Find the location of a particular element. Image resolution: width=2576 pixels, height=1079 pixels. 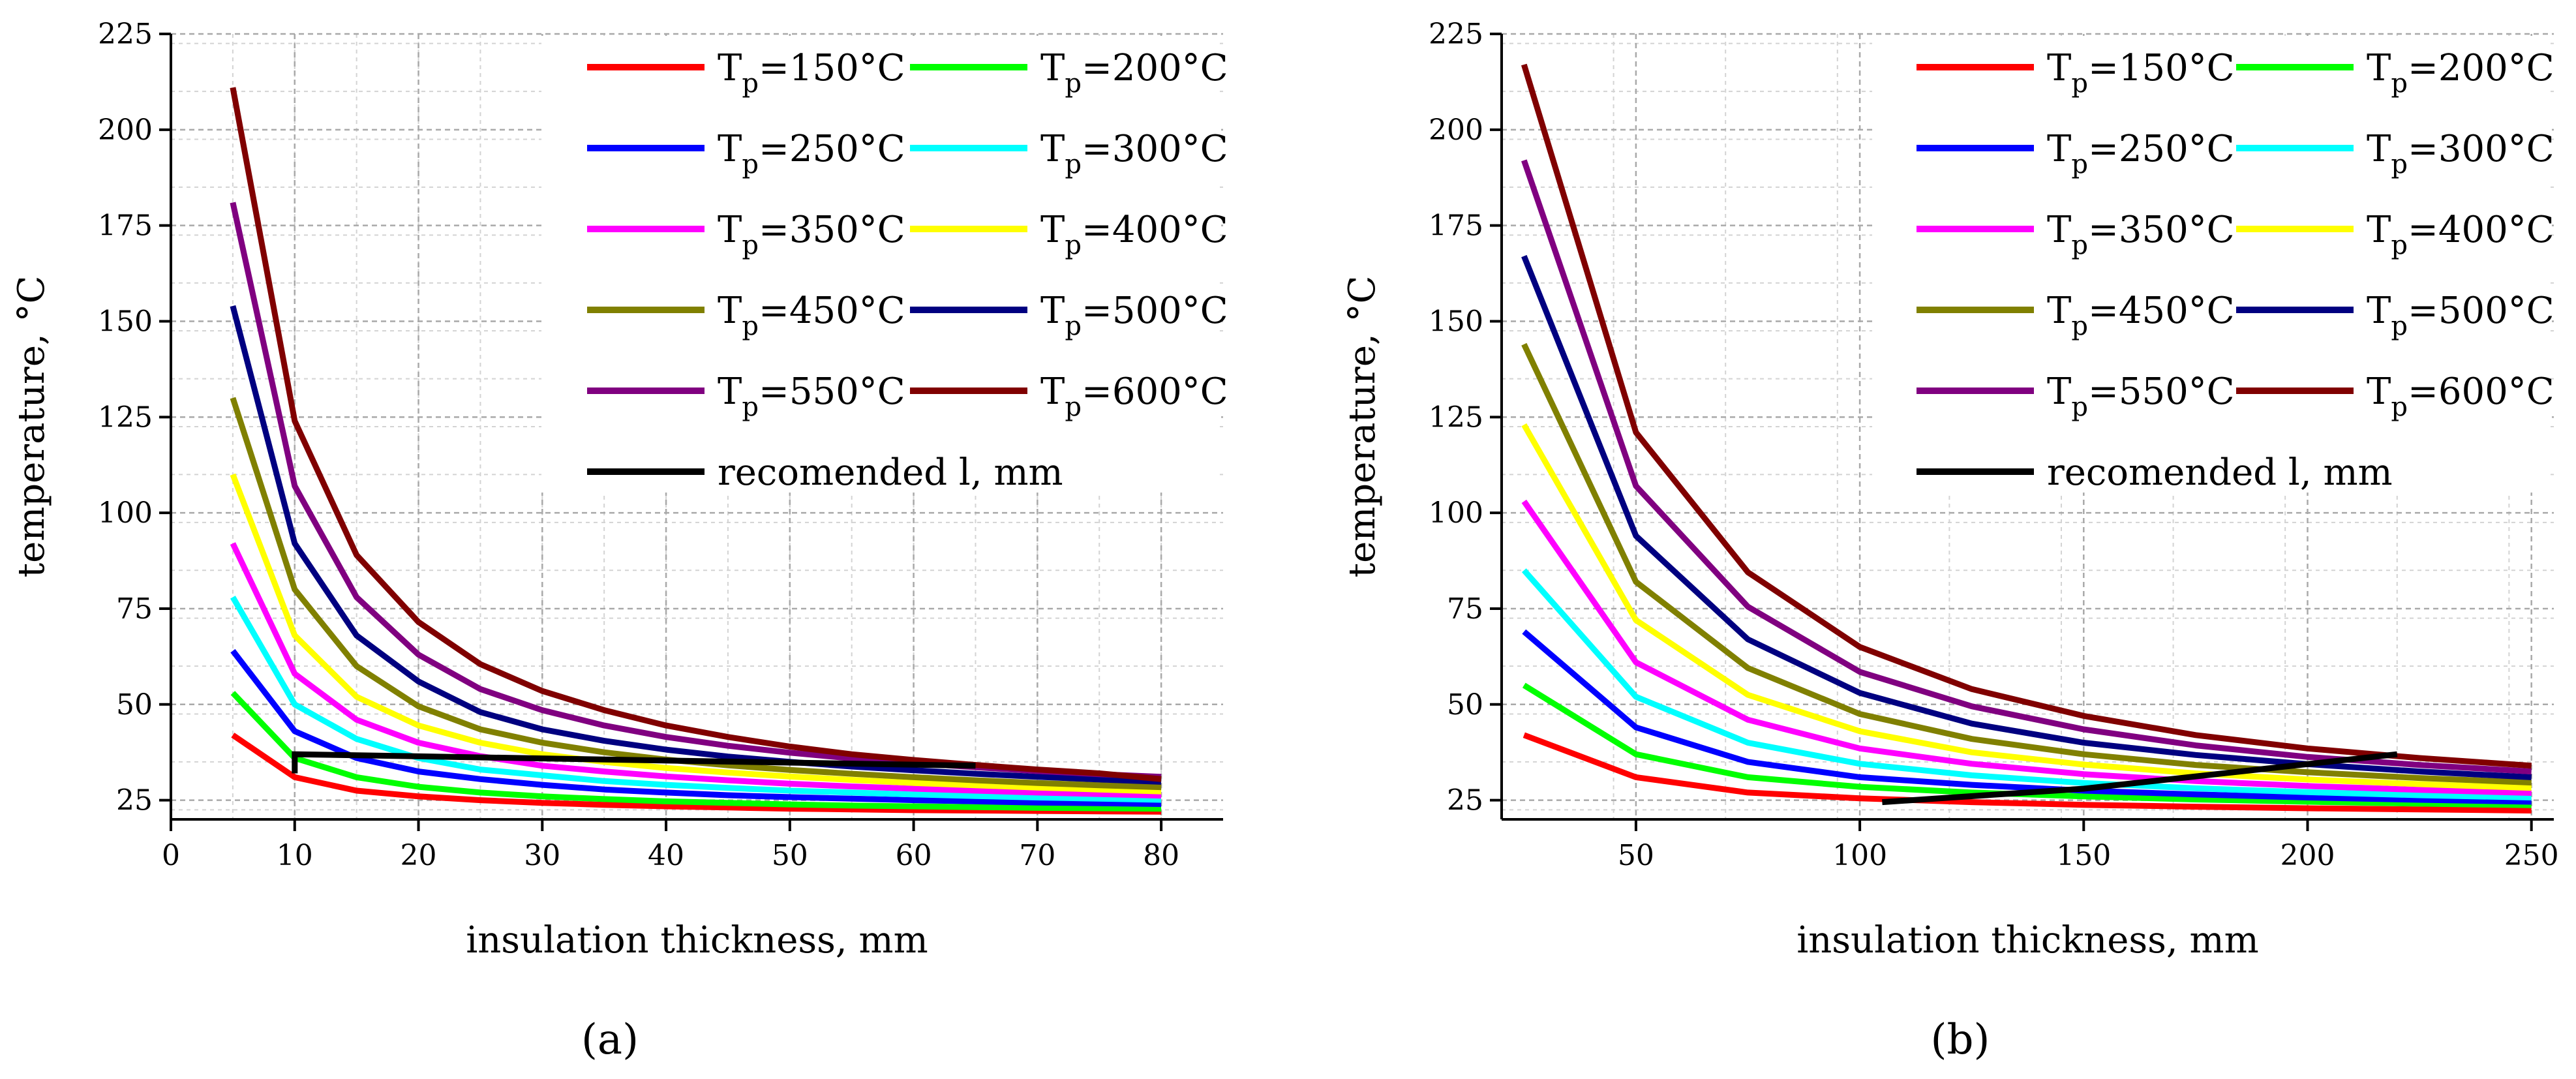

legend-label-suffix: =450°C is located at coordinates (2162, 311).